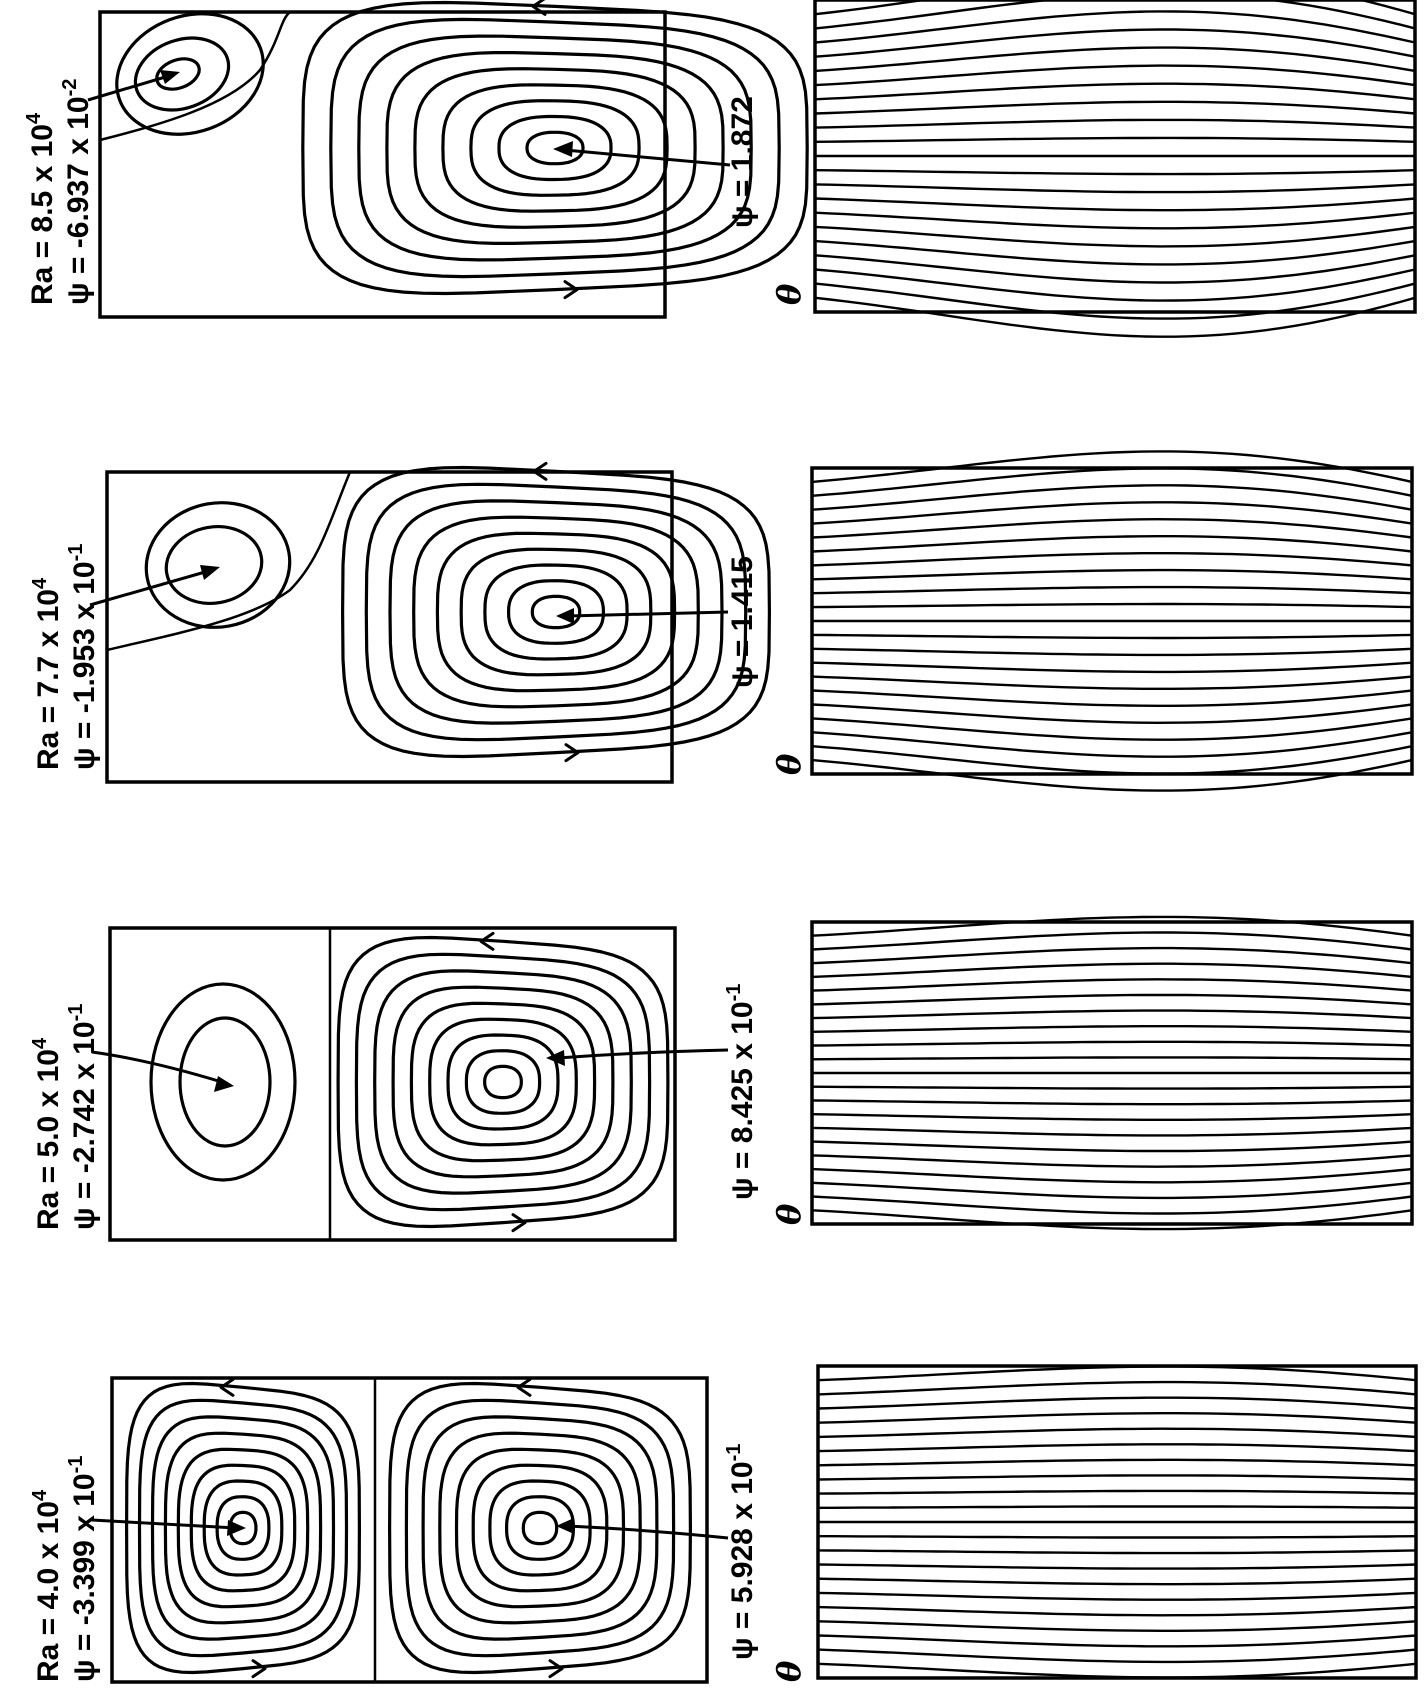 The image size is (1427, 1692). I want to click on rayleigh-label: Ra = 5.0 x 104, so click(47, 1133).